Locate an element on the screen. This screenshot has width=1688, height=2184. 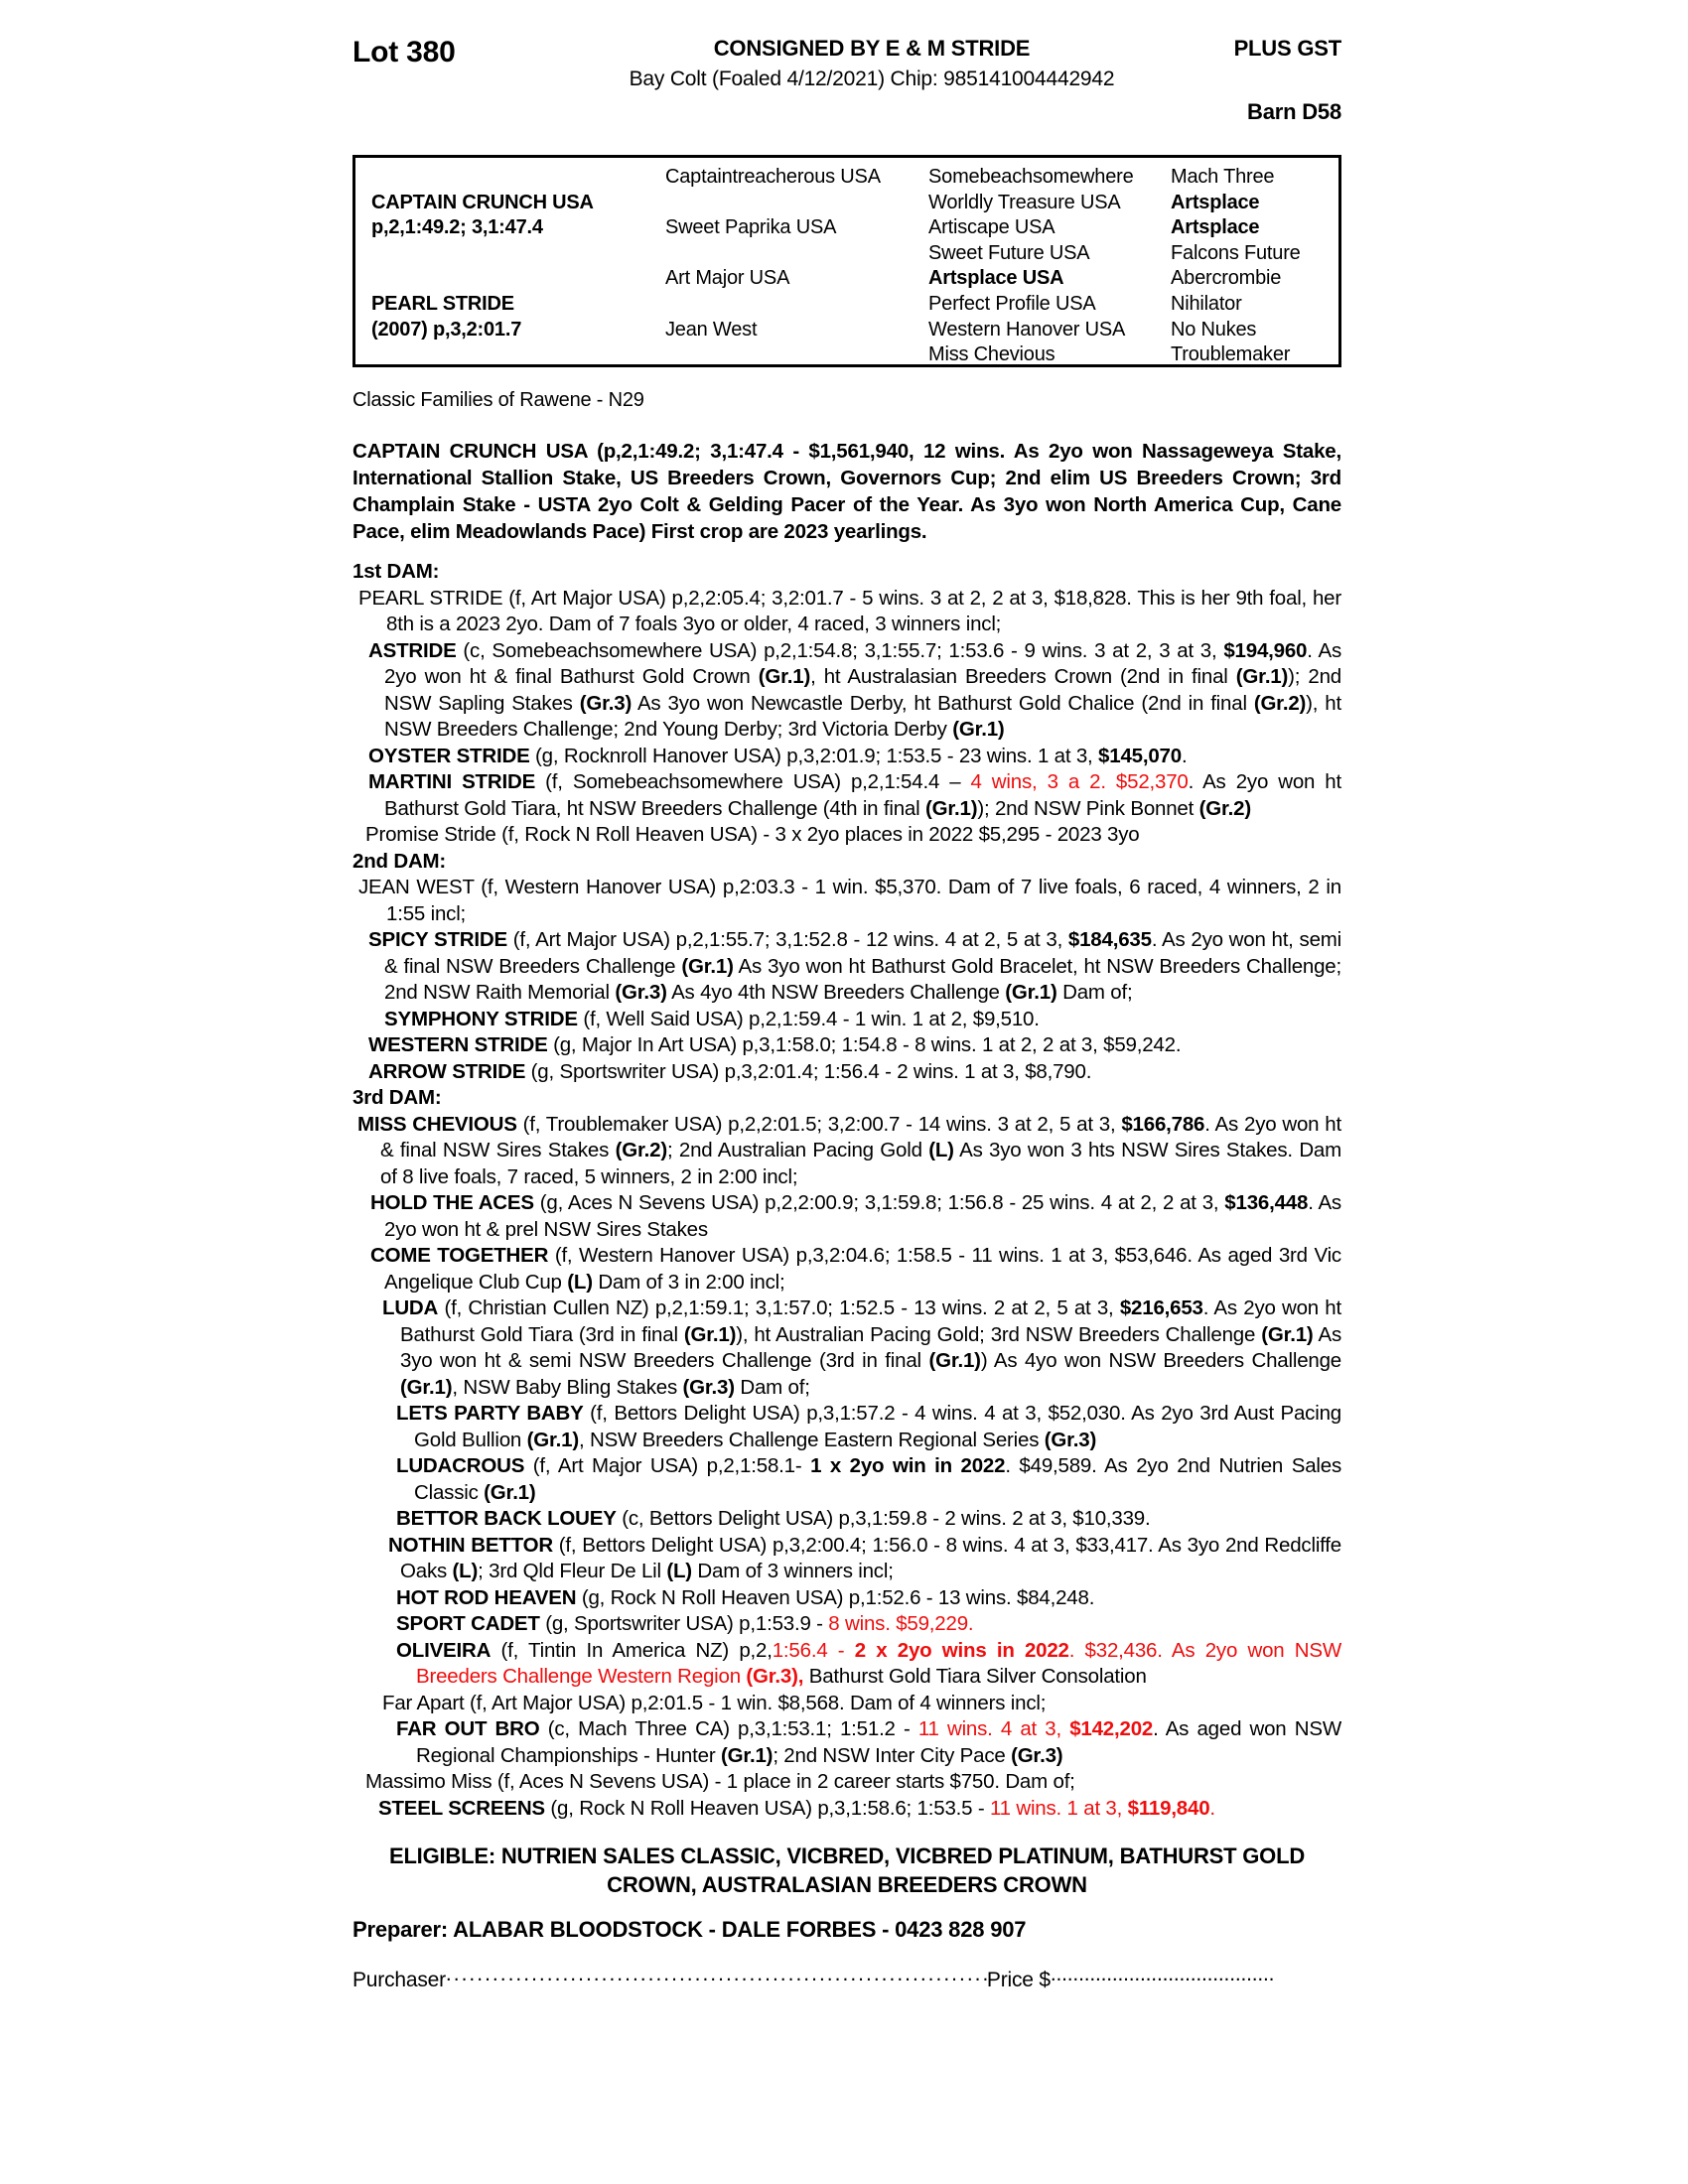
entry-text-run: 11 wins. 4 at 3, is located at coordinates (993, 1728).